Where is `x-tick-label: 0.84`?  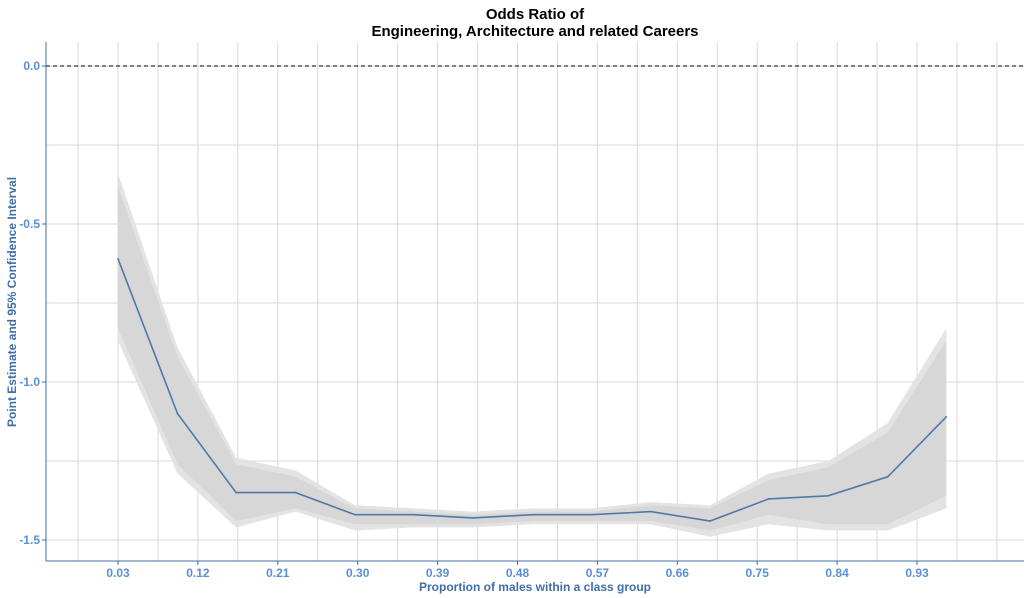
x-tick-label: 0.84 is located at coordinates (837, 573).